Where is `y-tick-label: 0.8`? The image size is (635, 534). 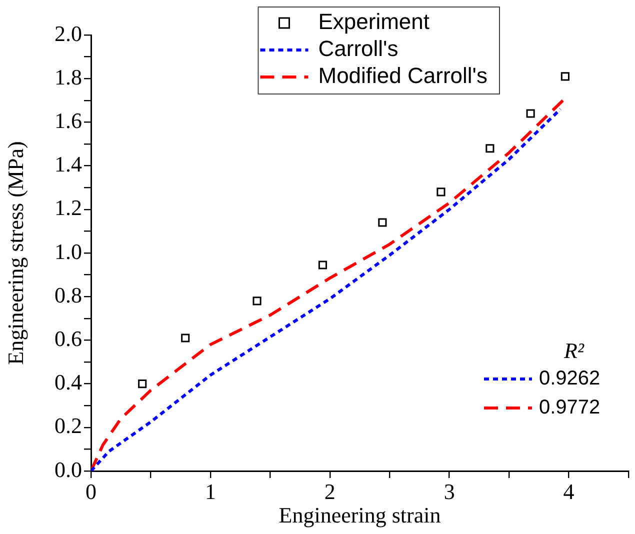 y-tick-label: 0.8 is located at coordinates (68, 295).